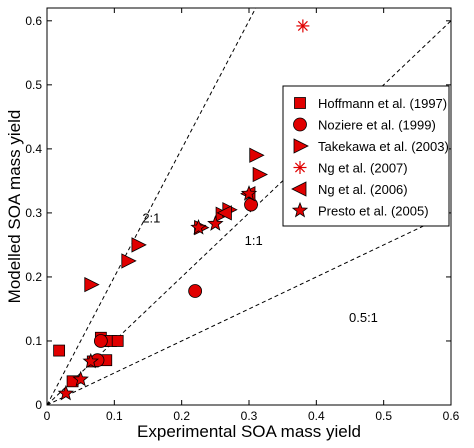 This screenshot has height=448, width=474. Describe the element at coordinates (382, 103) in the screenshot. I see `legend-label: Hoffmann et al. (1997)` at that location.